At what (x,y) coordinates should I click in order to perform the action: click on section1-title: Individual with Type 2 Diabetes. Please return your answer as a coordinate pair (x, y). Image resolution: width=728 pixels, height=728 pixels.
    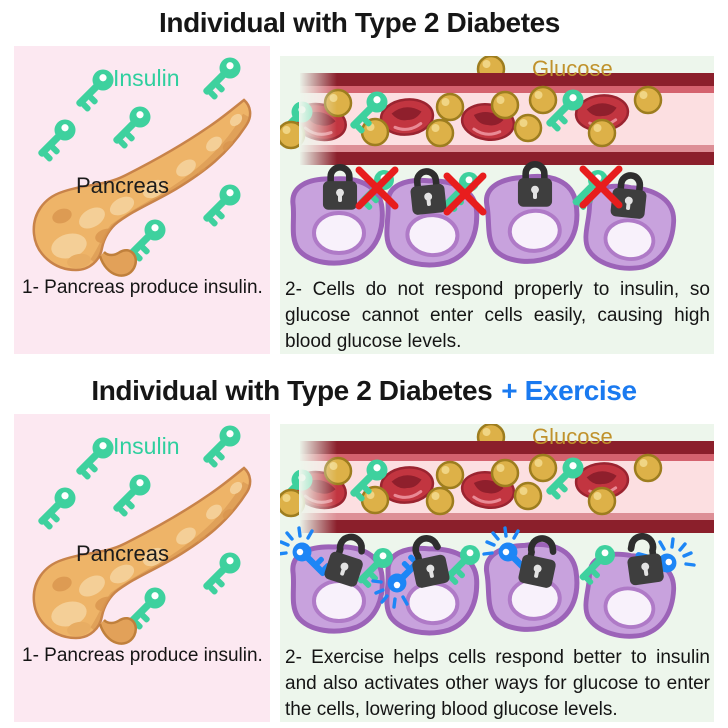
    Looking at the image, I should click on (364, 23).